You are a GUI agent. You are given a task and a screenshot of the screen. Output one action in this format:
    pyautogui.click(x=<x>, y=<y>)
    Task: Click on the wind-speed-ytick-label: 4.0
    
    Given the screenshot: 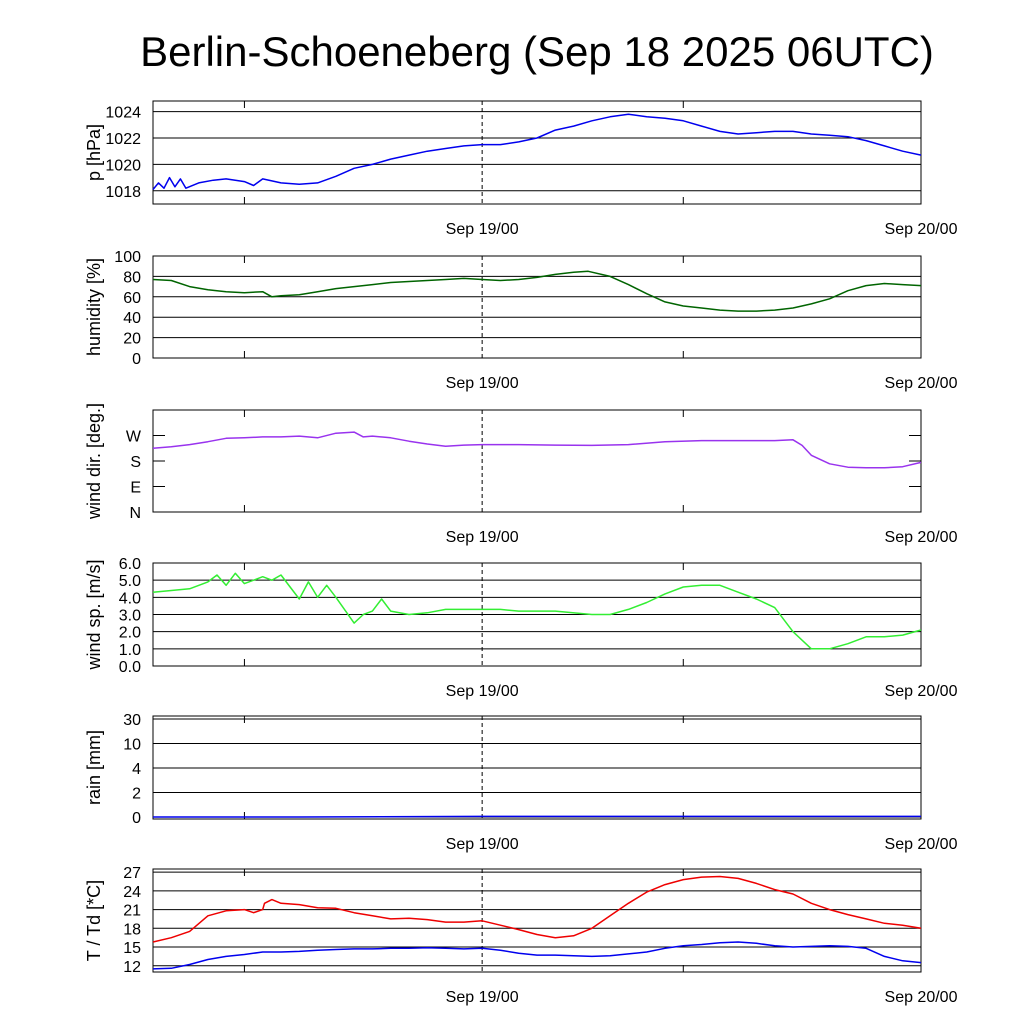 What is the action you would take?
    pyautogui.click(x=130, y=598)
    